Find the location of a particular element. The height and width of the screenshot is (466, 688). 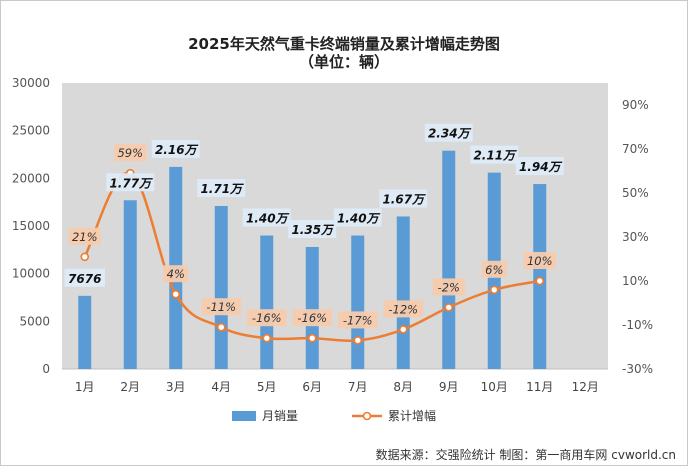

y-right-tick-label: 70% is located at coordinates (635, 149).